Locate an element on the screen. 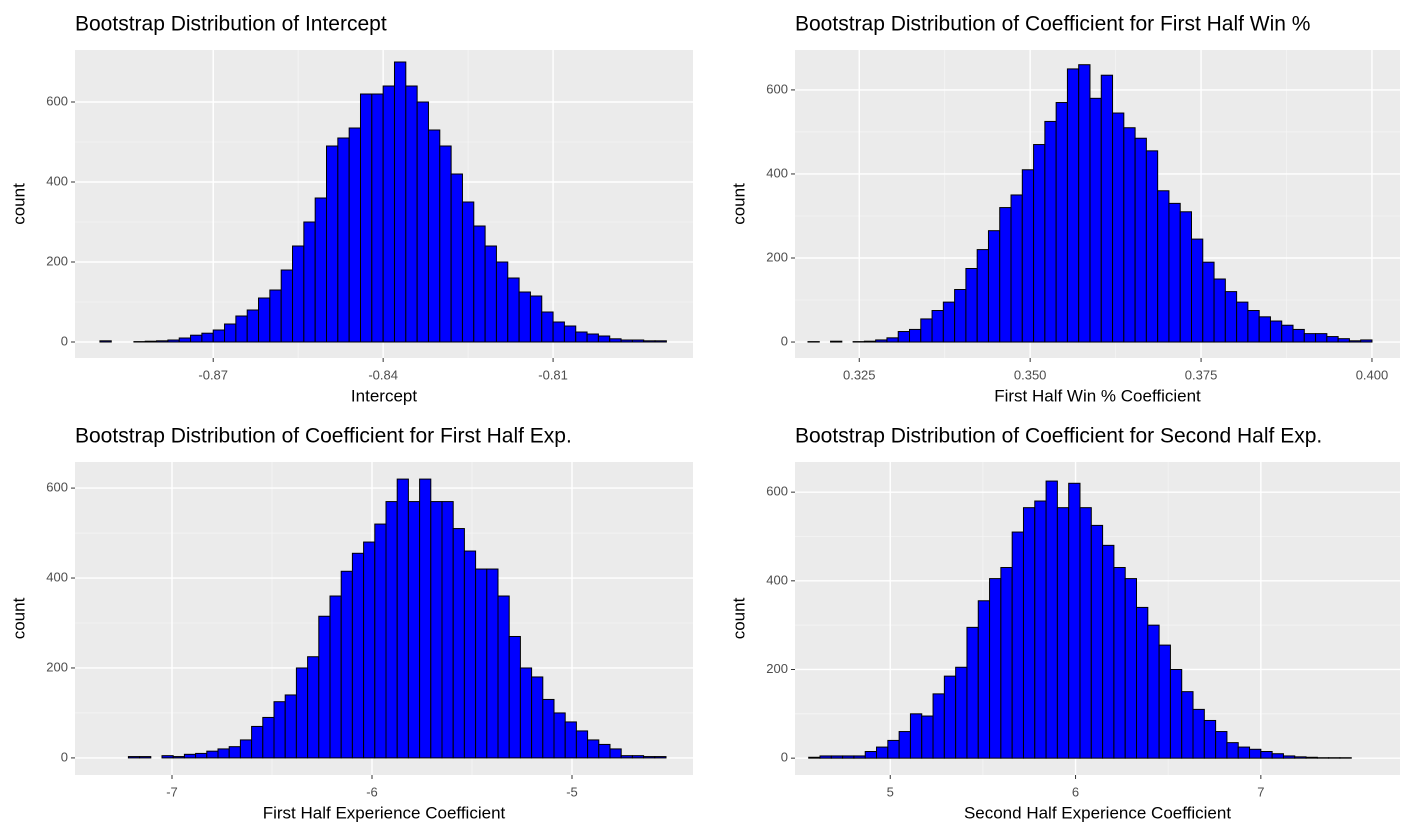 The width and height of the screenshot is (1414, 825). x-tick-label: -5 is located at coordinates (572, 791).